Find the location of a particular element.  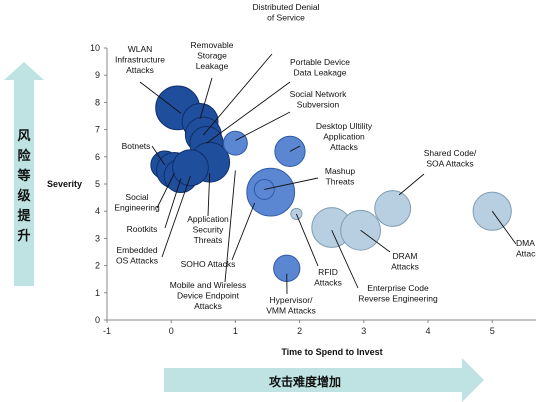

y-tick-label: 9 is located at coordinates (97, 75).